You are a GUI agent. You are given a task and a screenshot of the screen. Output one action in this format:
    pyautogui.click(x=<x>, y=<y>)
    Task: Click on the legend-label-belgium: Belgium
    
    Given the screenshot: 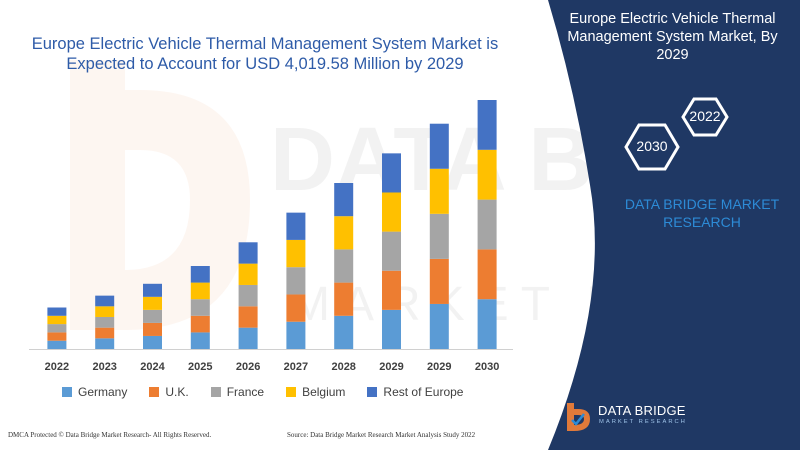 What is the action you would take?
    pyautogui.click(x=324, y=392)
    